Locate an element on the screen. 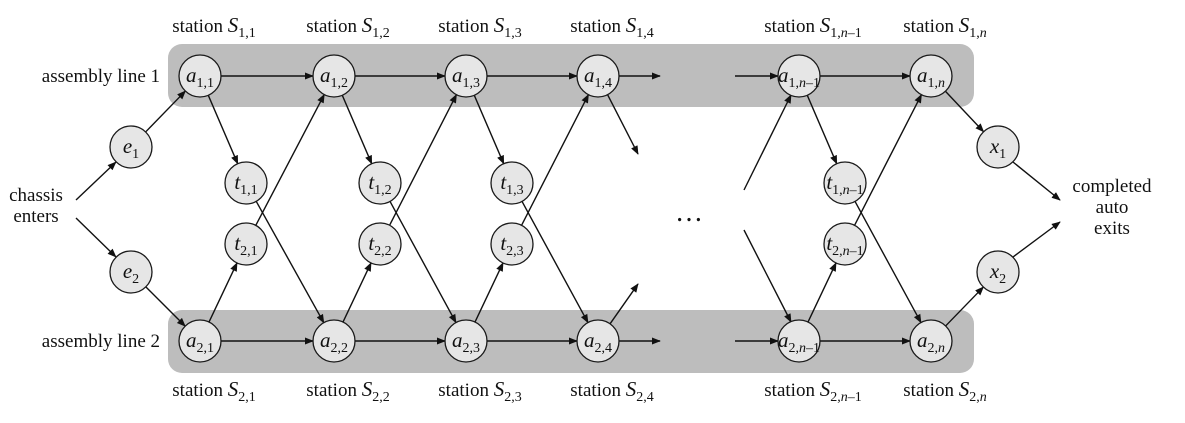 This screenshot has width=1185, height=423. node-t-1-n-1: t1,n–1 is located at coordinates (845, 183).